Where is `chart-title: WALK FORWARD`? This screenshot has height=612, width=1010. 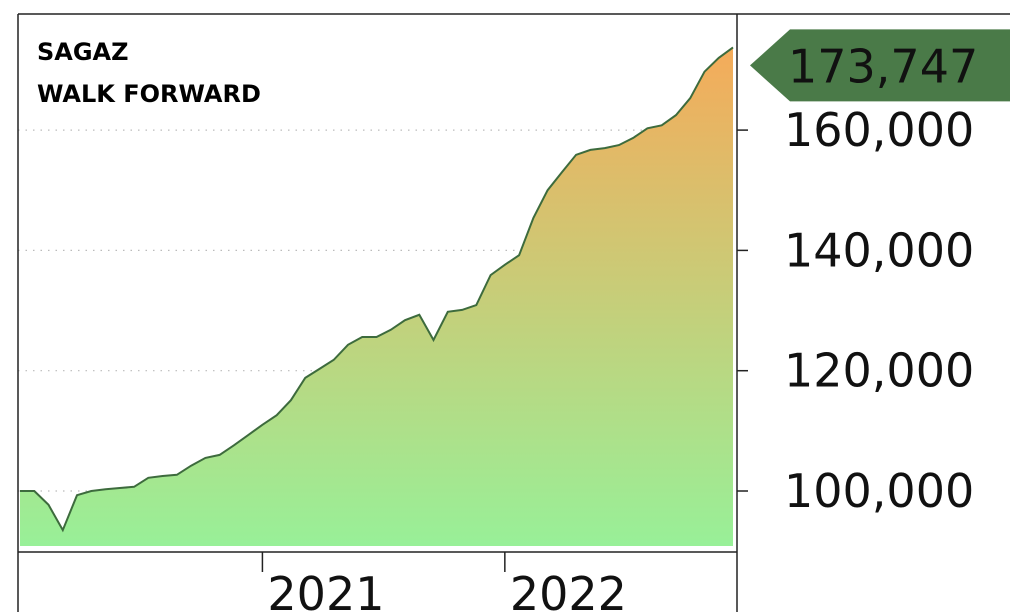 chart-title: WALK FORWARD is located at coordinates (149, 94).